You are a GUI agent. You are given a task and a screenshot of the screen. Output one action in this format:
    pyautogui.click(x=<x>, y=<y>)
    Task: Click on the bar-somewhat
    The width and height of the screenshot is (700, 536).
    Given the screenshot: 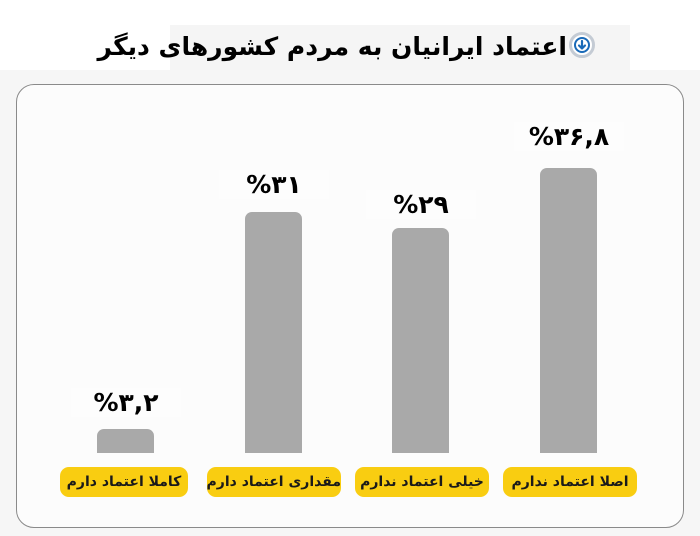 What is the action you would take?
    pyautogui.click(x=273, y=332)
    